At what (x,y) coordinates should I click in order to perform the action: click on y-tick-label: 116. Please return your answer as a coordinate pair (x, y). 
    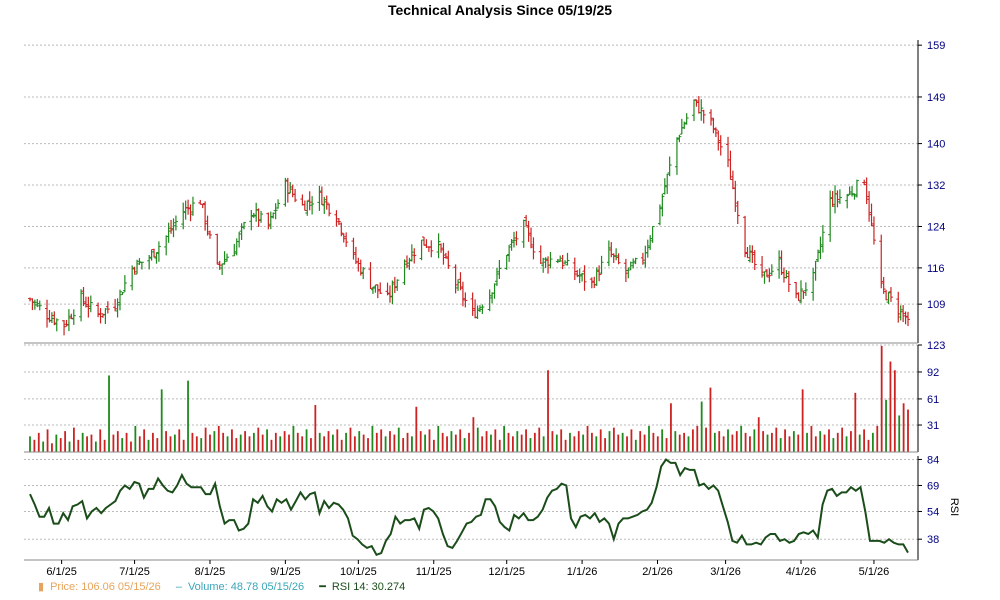
    Looking at the image, I should click on (936, 269).